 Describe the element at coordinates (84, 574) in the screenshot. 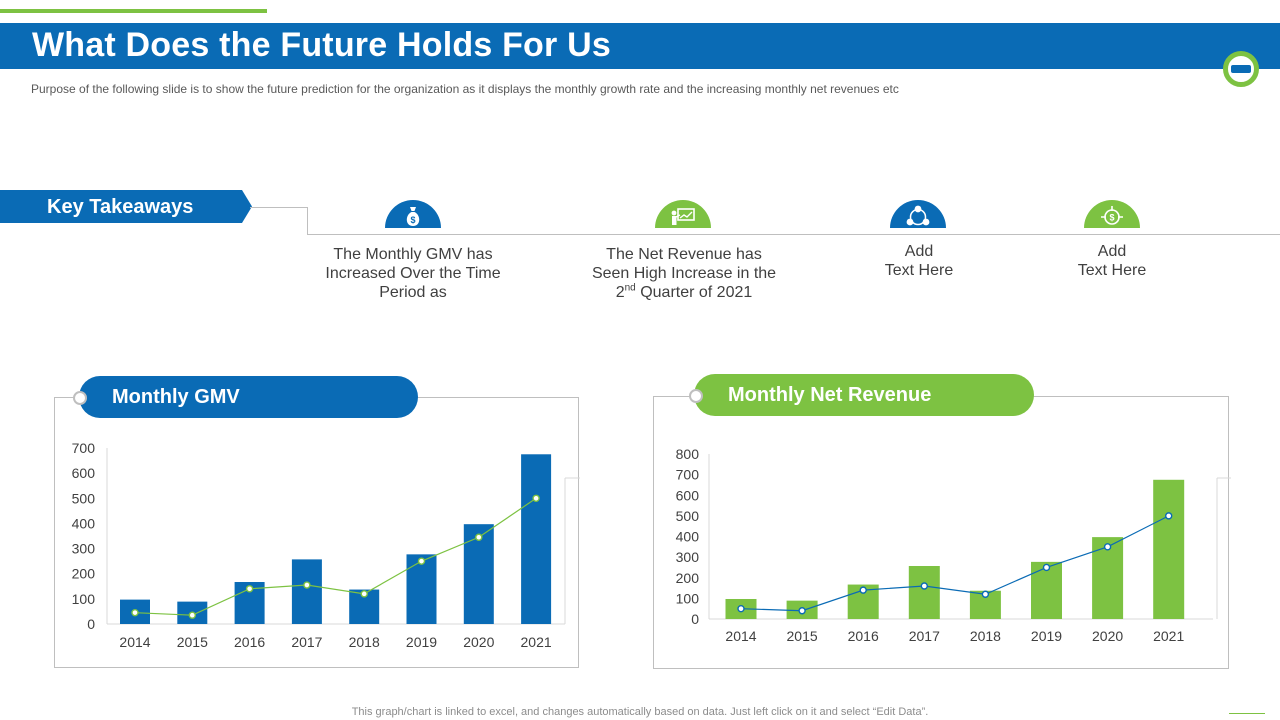

I see `gmv-y-tick-label: 200` at that location.